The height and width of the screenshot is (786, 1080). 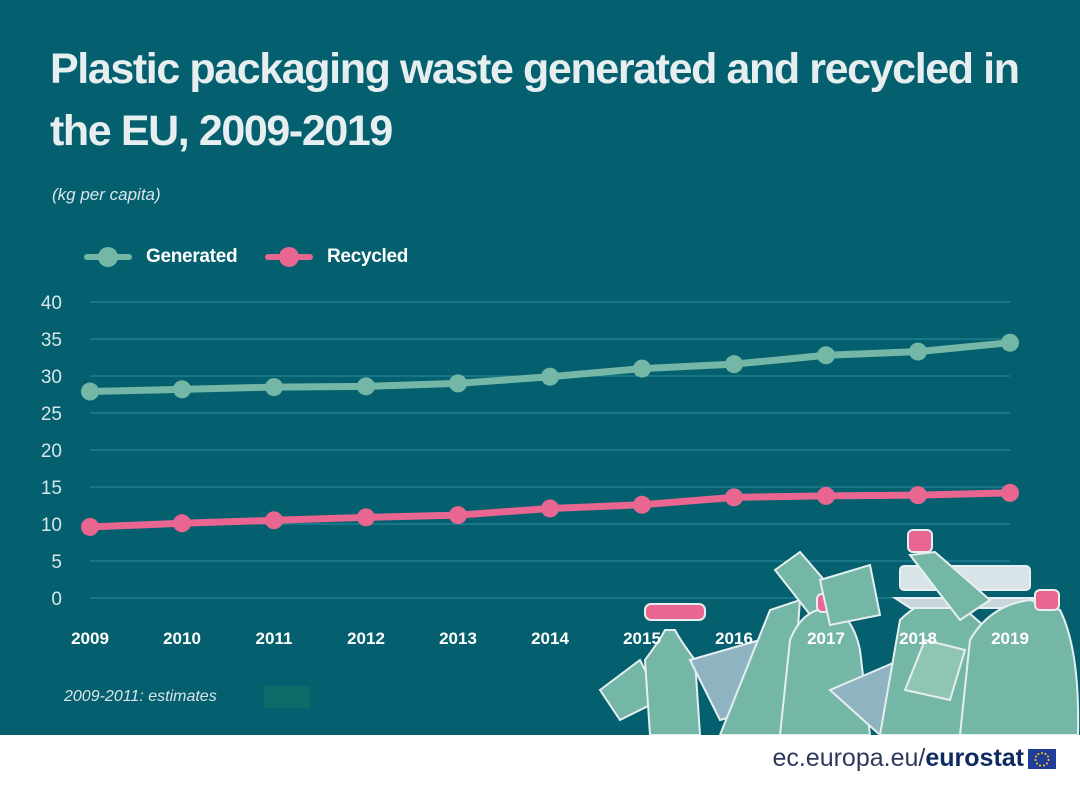 I want to click on legend-recycled-label: Recycled, so click(x=368, y=256).